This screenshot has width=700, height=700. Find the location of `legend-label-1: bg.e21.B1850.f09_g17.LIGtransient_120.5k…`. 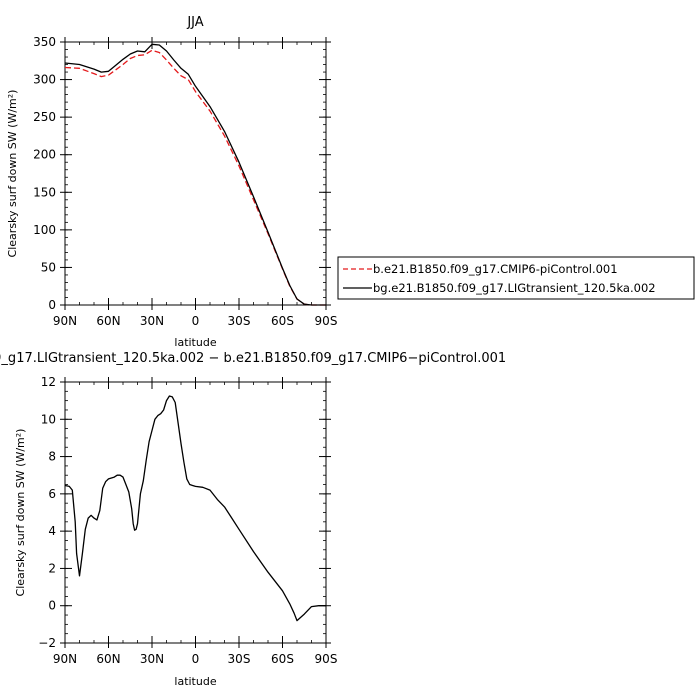

legend-label-1: bg.e21.B1850.f09_g17.LIGtransient_120.5k… is located at coordinates (514, 288).